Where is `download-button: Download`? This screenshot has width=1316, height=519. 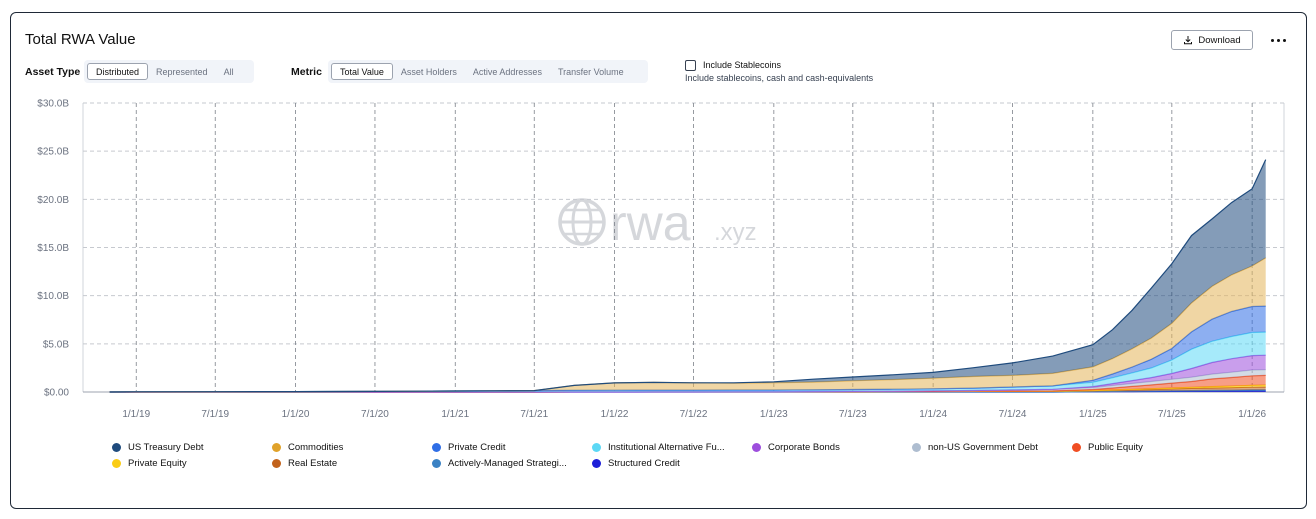 download-button: Download is located at coordinates (1212, 40).